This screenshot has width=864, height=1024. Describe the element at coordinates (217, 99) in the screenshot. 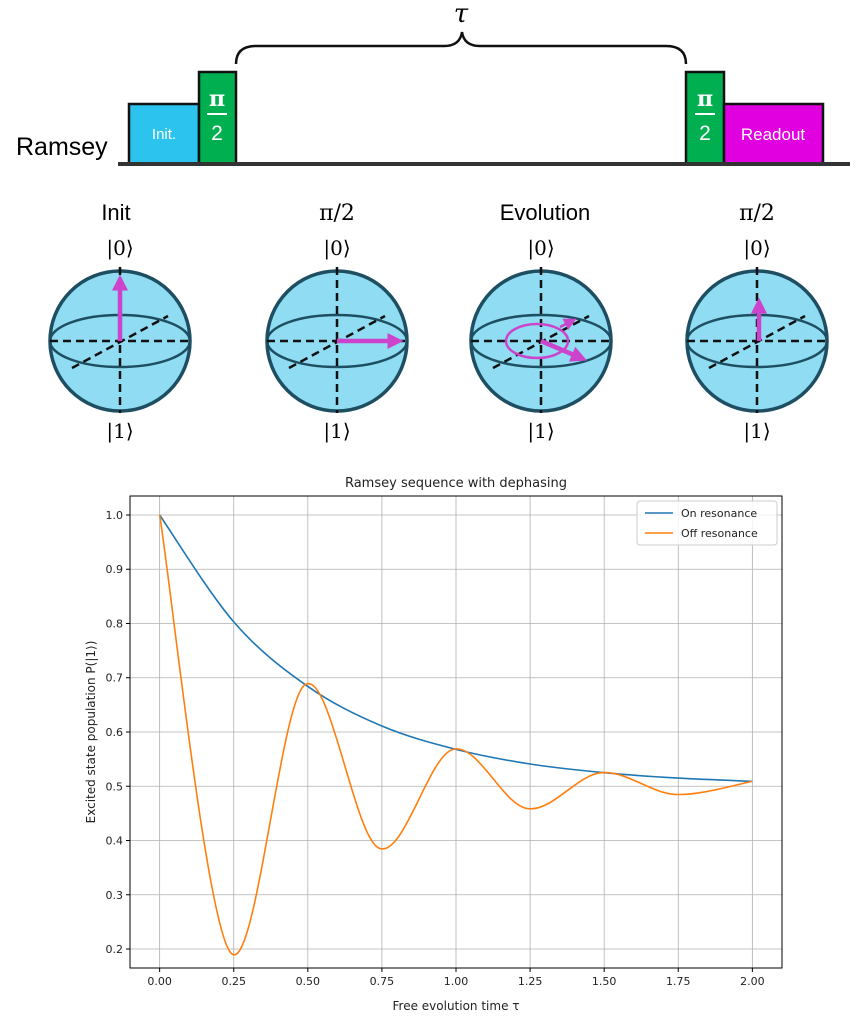

I see `pi-half-pulse-1-top: π` at that location.